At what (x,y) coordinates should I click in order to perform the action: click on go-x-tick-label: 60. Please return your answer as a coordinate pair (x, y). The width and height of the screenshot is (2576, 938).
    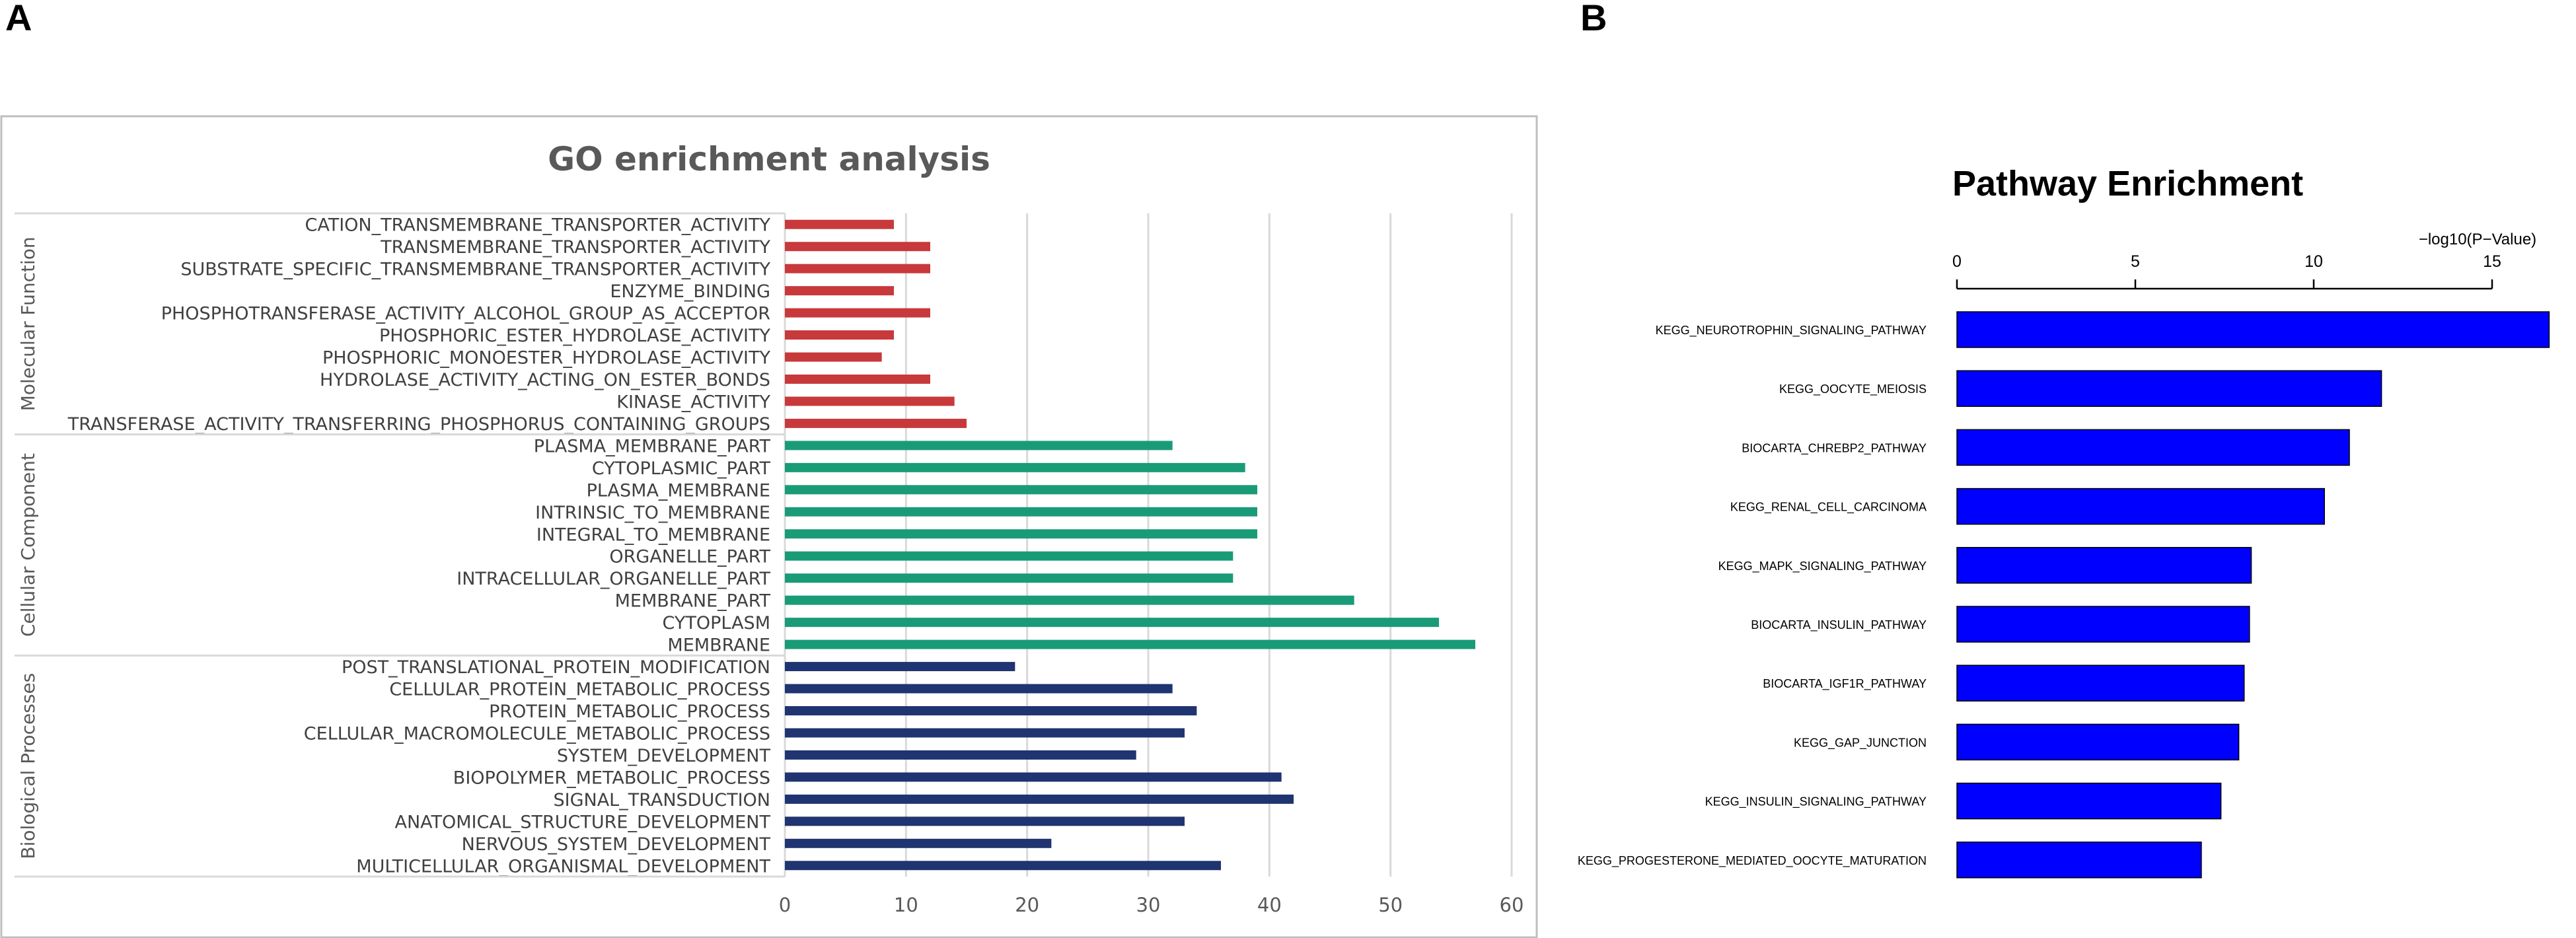
    Looking at the image, I should click on (1512, 905).